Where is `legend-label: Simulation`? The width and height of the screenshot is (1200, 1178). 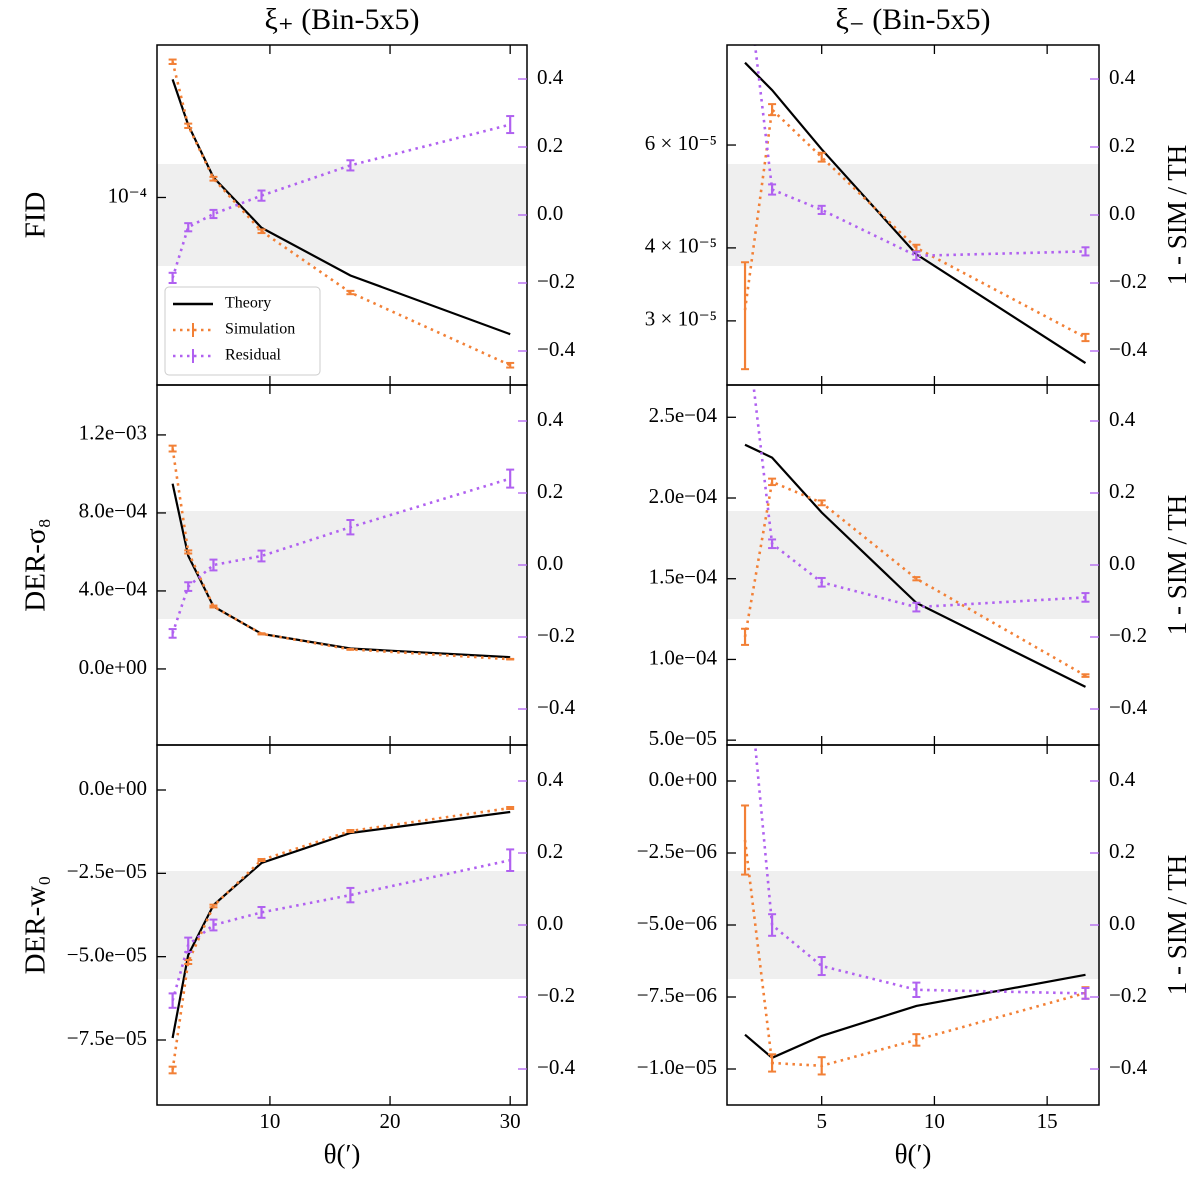
legend-label: Simulation is located at coordinates (260, 329).